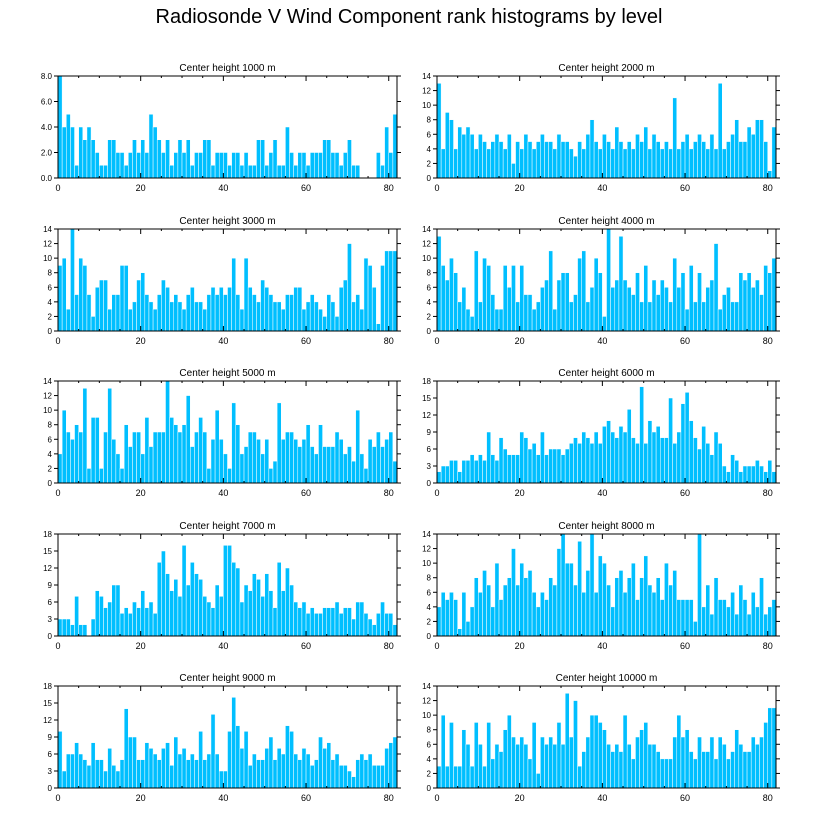 The width and height of the screenshot is (818, 824). Describe the element at coordinates (47, 410) in the screenshot. I see `y-tick-label: 10` at that location.